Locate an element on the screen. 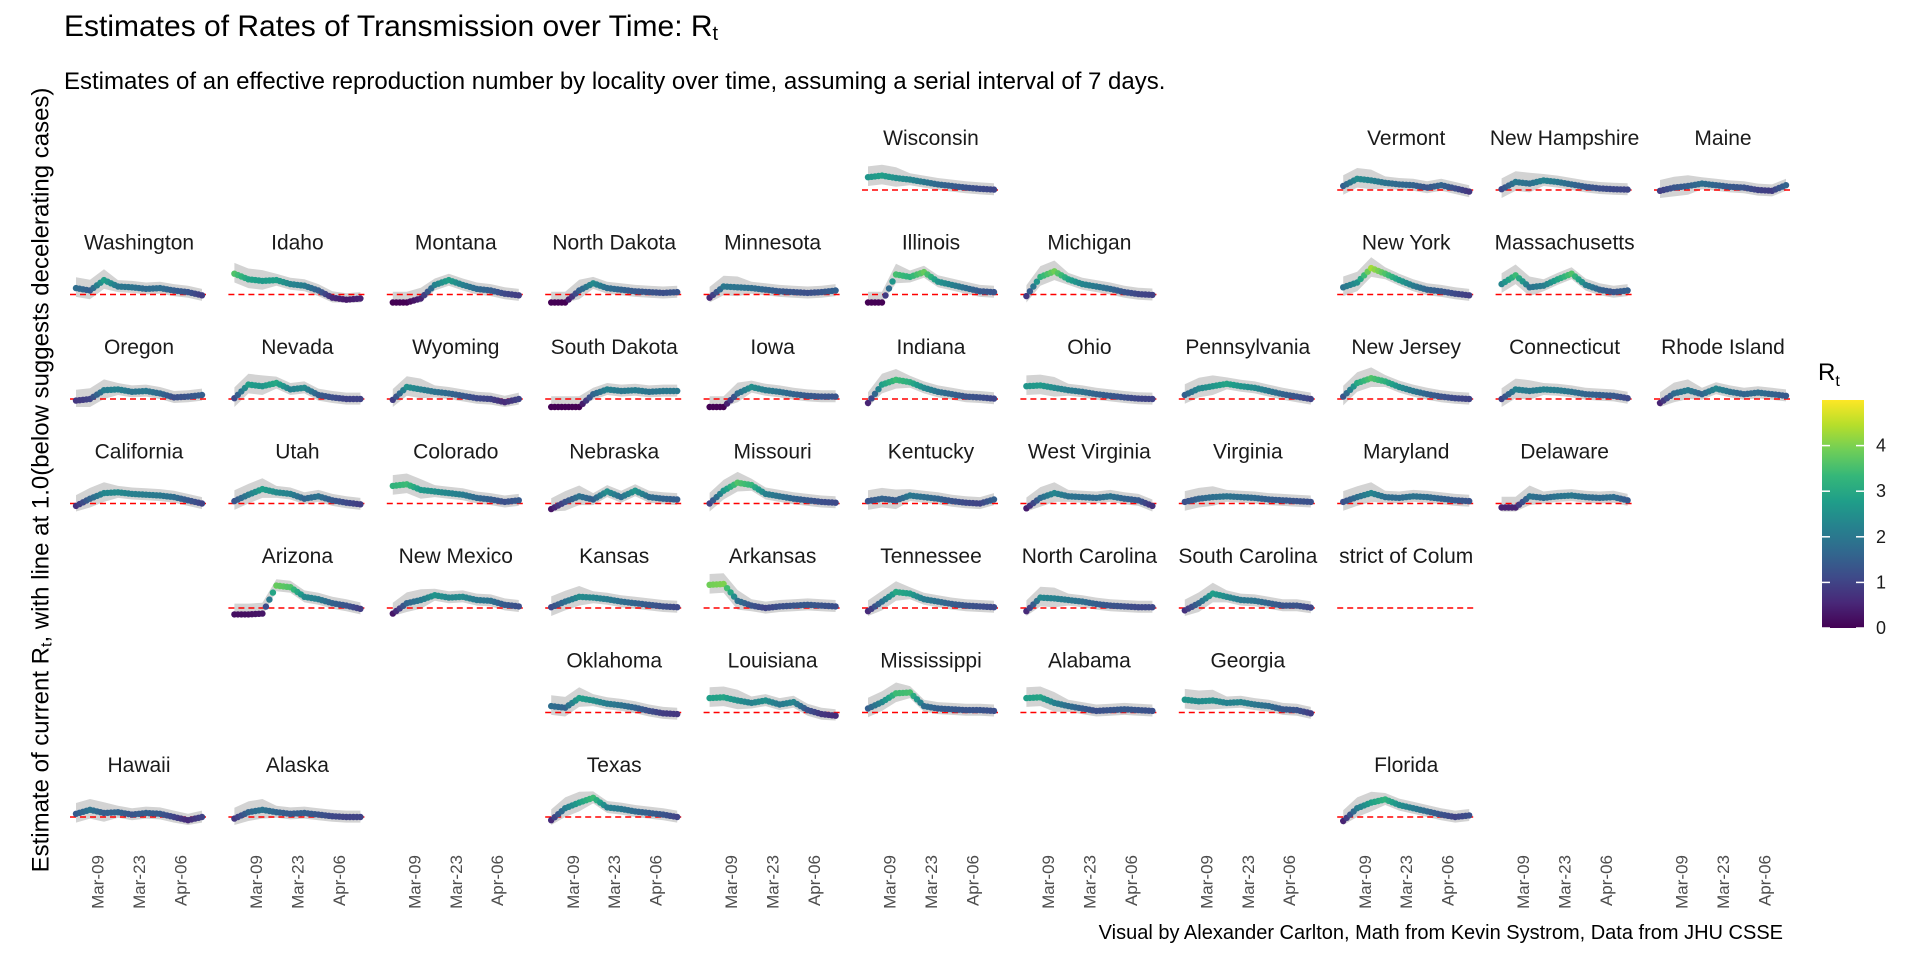 The image size is (1920, 960). facet-title: South Dakota is located at coordinates (615, 347).